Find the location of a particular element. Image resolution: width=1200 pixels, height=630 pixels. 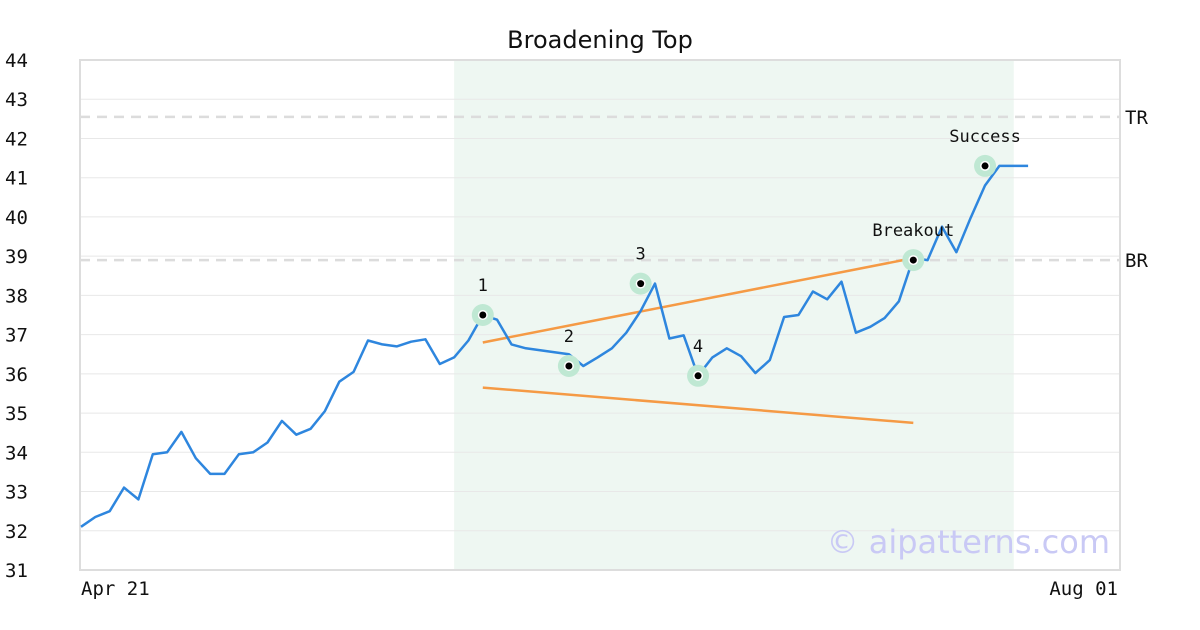

point-label: Breakout is located at coordinates (913, 231).